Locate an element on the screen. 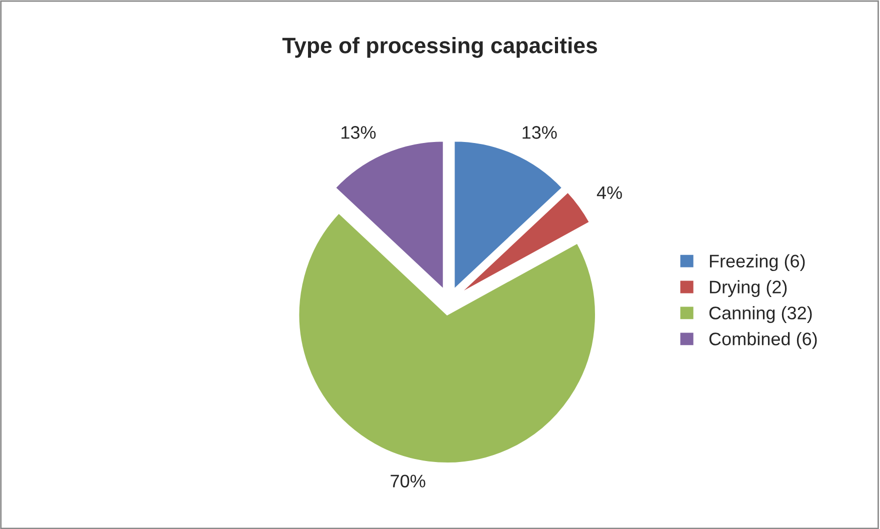  data-label: 4% is located at coordinates (609, 193).